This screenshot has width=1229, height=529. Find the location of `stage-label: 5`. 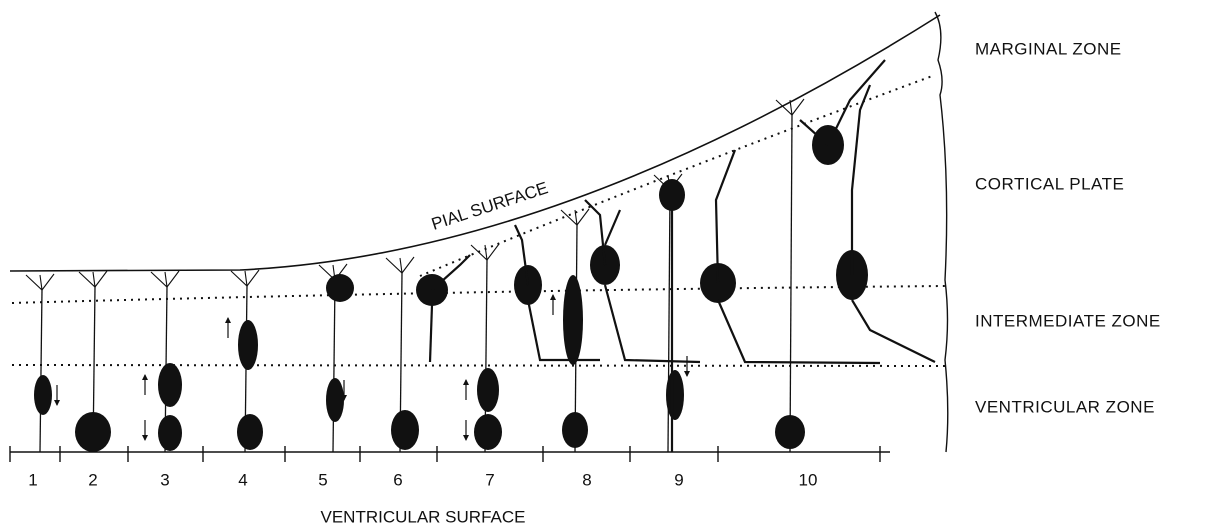

stage-label: 5 is located at coordinates (322, 479).